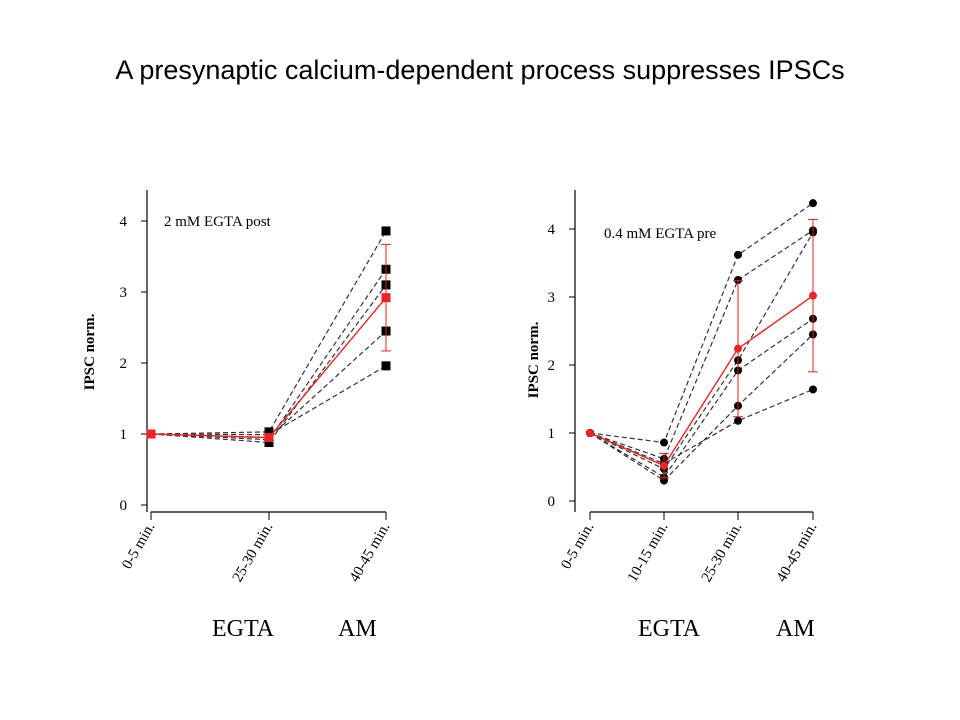 The width and height of the screenshot is (960, 720). I want to click on caption-right-egta: EGTA, so click(669, 629).